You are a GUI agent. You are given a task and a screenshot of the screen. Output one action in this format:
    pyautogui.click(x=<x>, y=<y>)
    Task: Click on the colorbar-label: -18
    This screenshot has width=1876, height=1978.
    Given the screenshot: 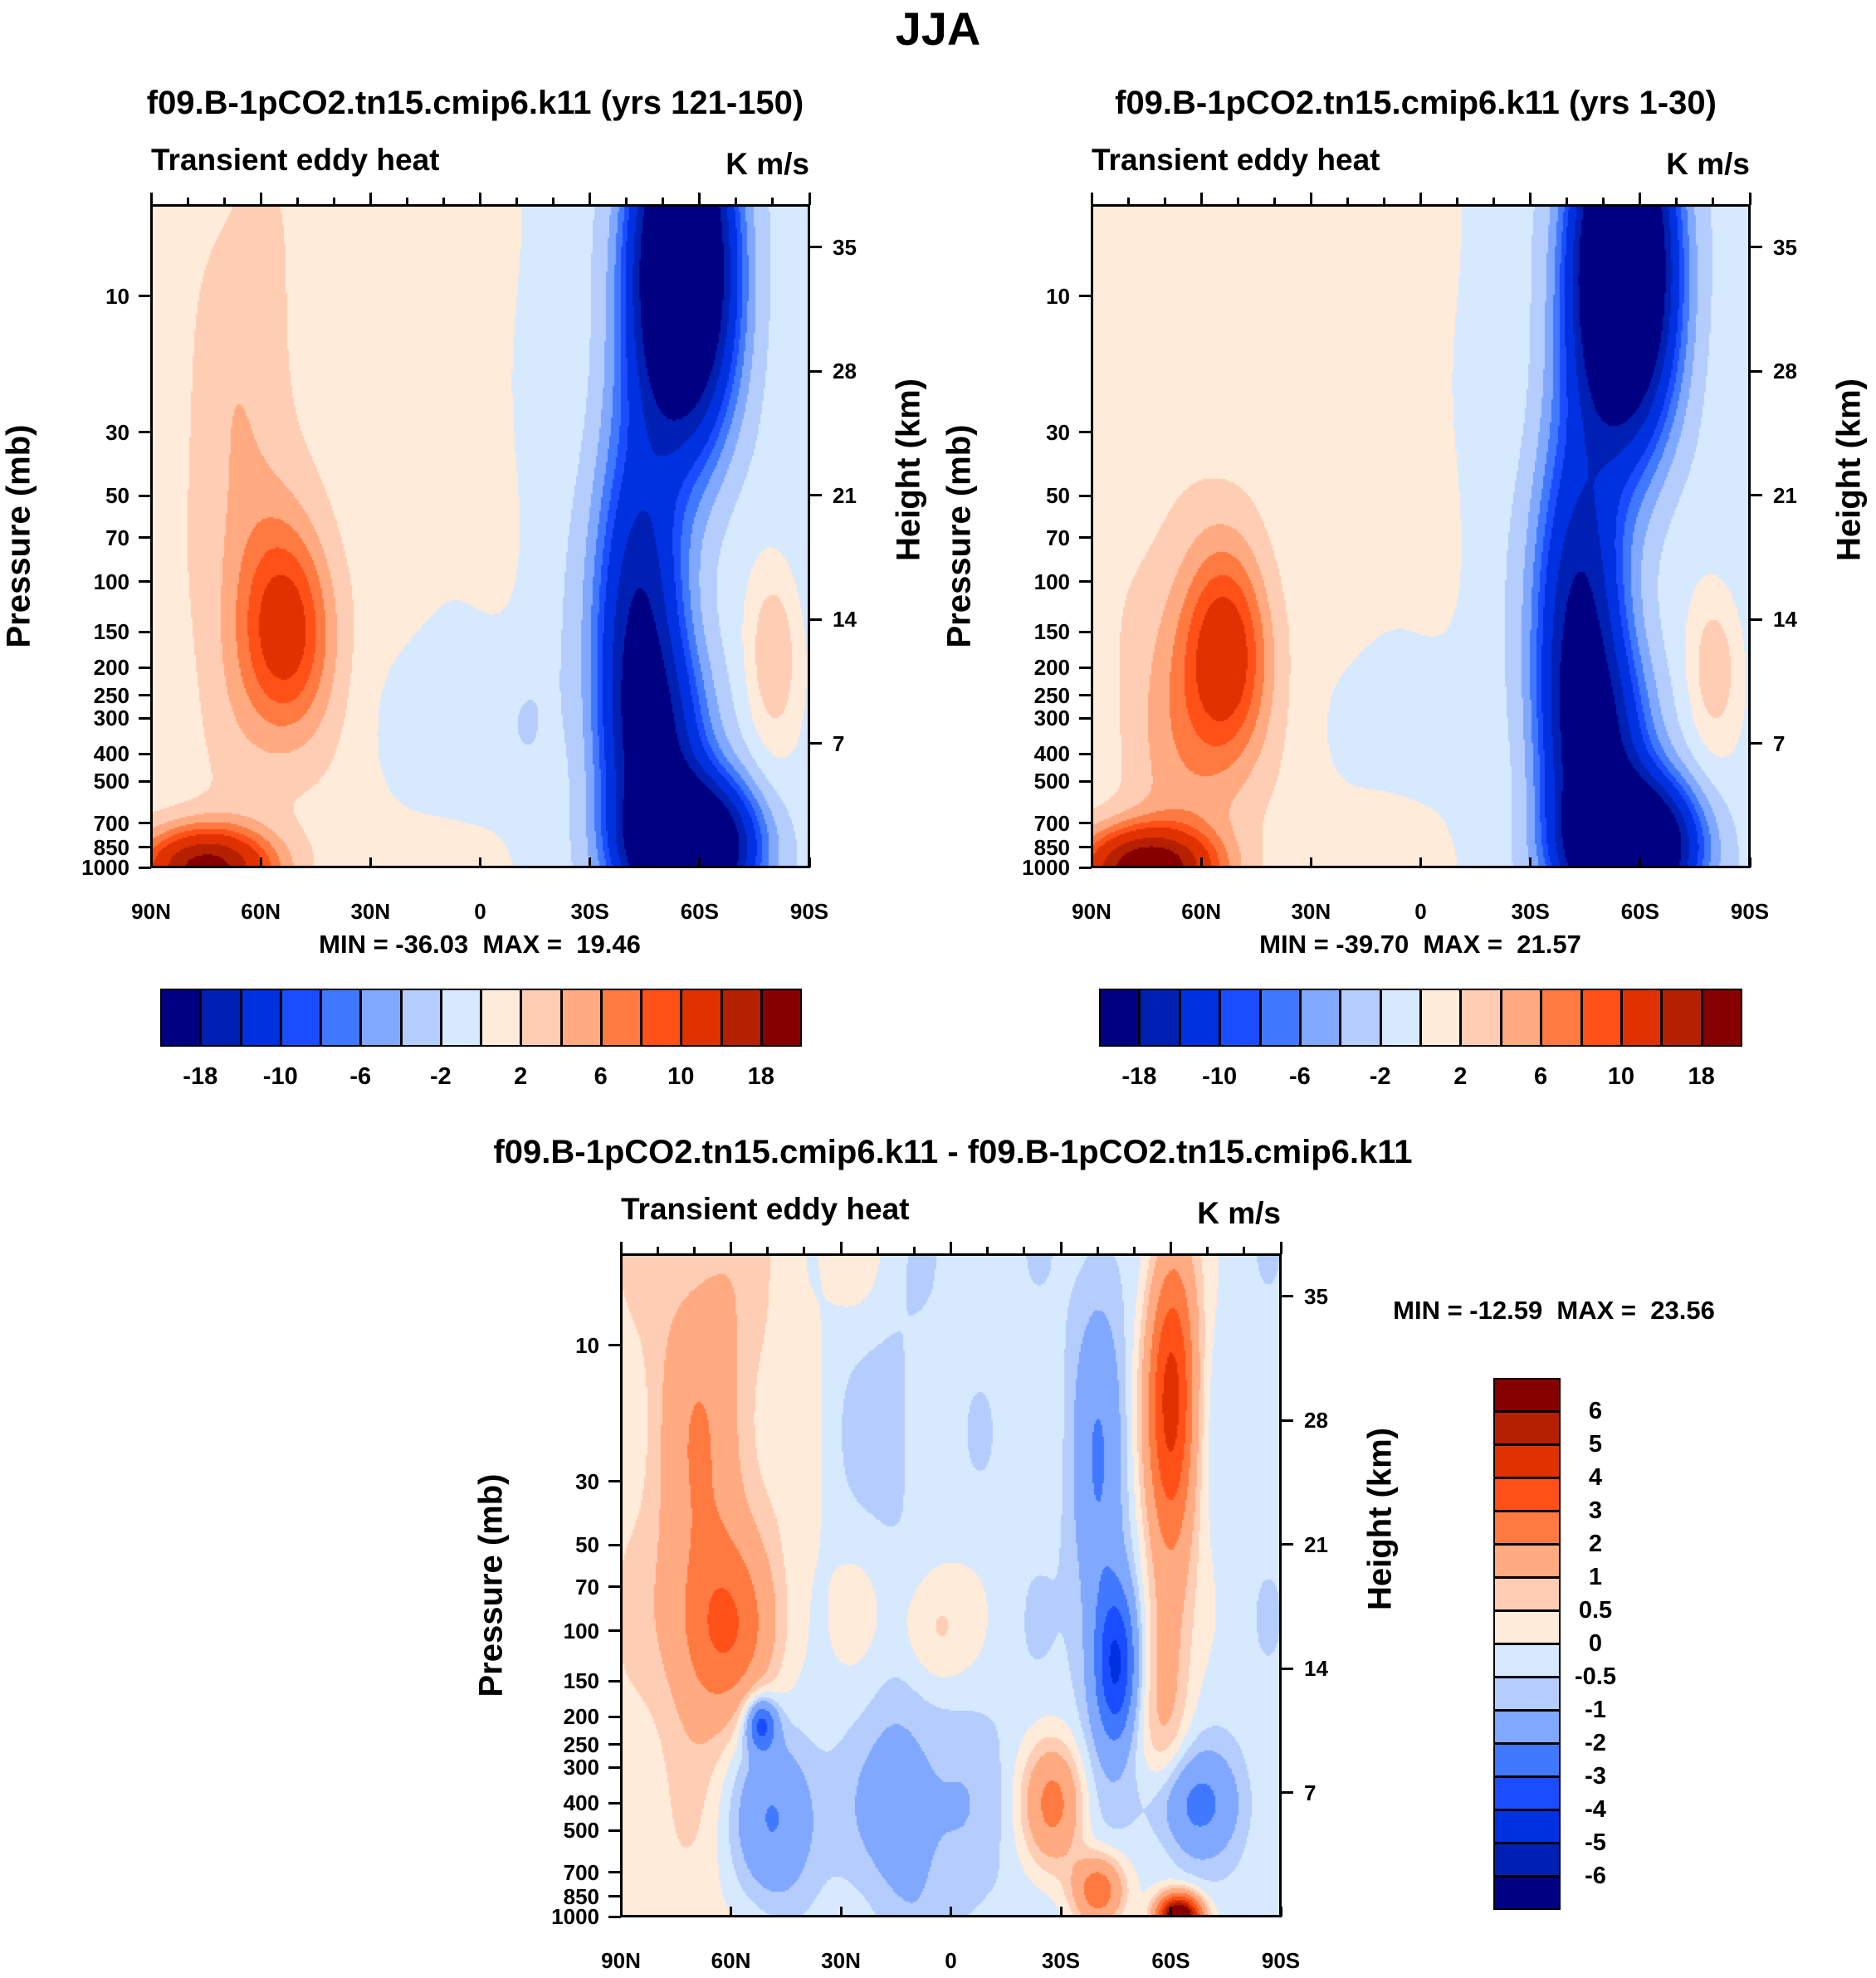 What is the action you would take?
    pyautogui.click(x=1139, y=1076)
    